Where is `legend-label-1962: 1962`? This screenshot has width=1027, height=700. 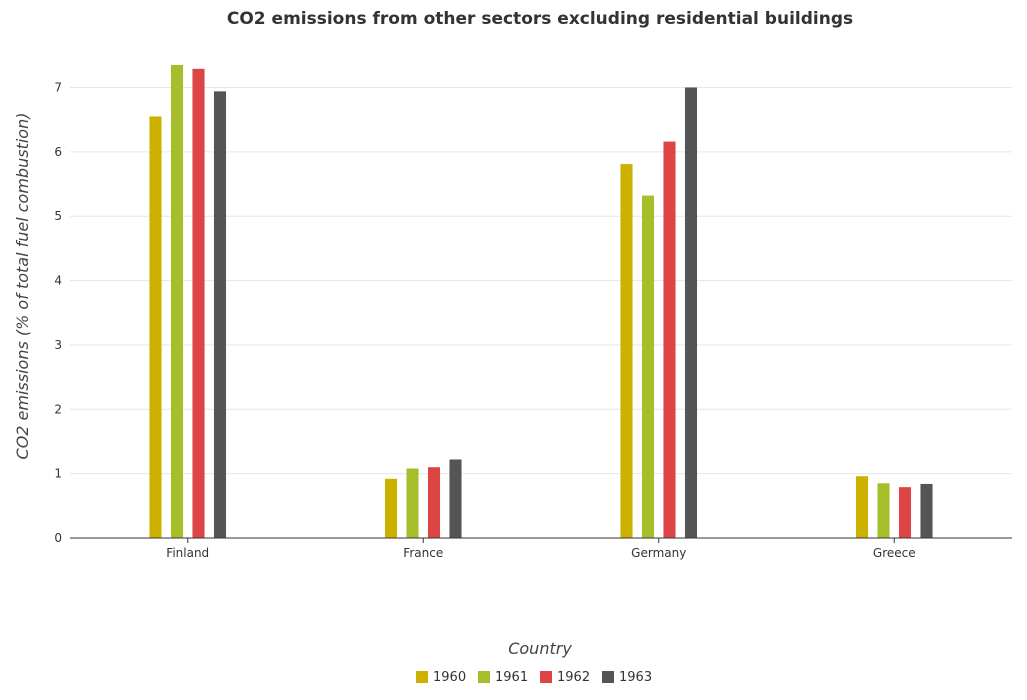
legend-label-1962: 1962 is located at coordinates (573, 677).